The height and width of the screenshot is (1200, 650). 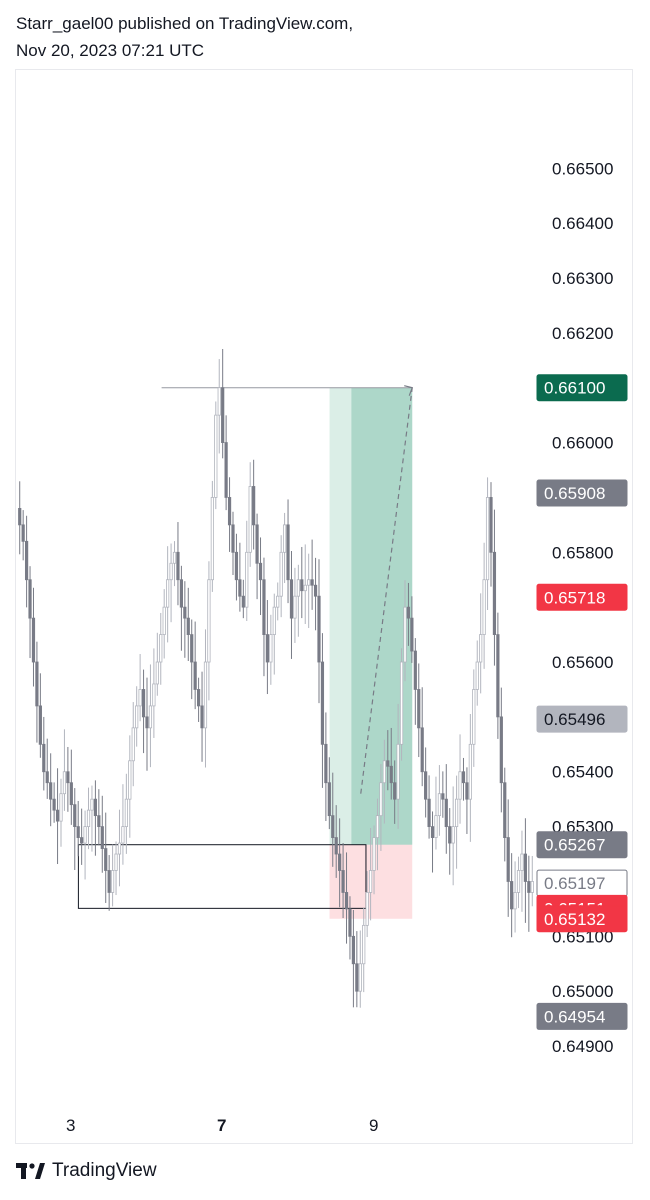 What do you see at coordinates (110, 50) in the screenshot?
I see `publish-date: Nov 20, 2023 07:21 UTC` at bounding box center [110, 50].